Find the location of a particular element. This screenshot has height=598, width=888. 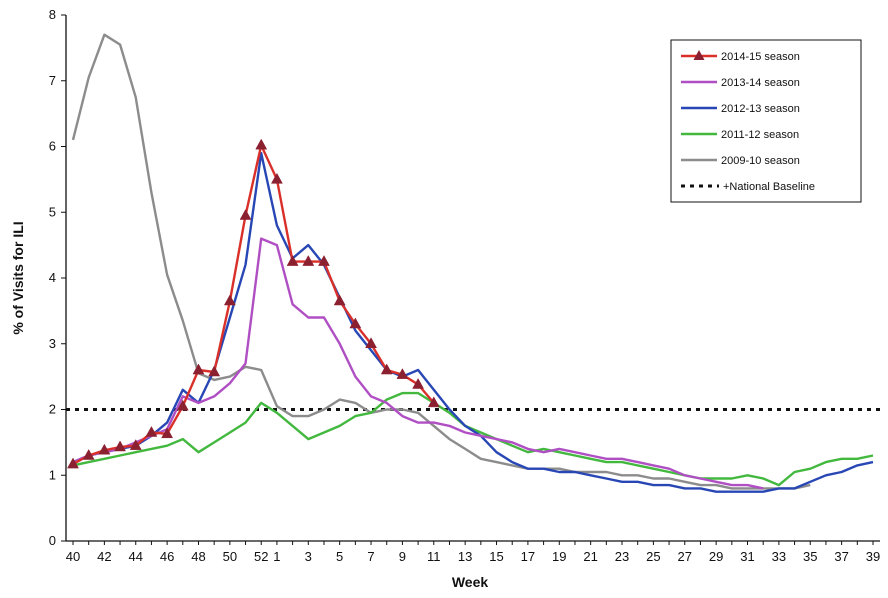

x-tick-label: 39 is located at coordinates (873, 556).